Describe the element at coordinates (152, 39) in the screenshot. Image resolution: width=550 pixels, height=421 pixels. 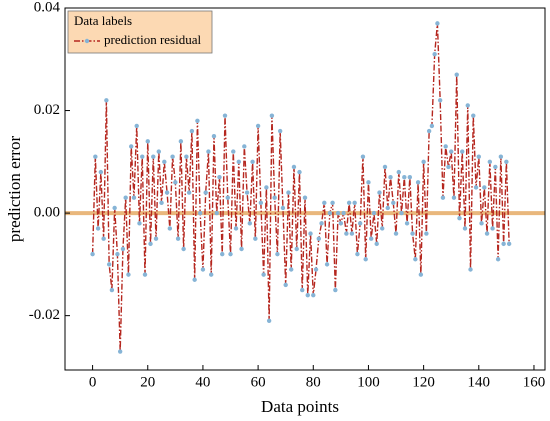
I see `legend-label: prediction residual` at that location.